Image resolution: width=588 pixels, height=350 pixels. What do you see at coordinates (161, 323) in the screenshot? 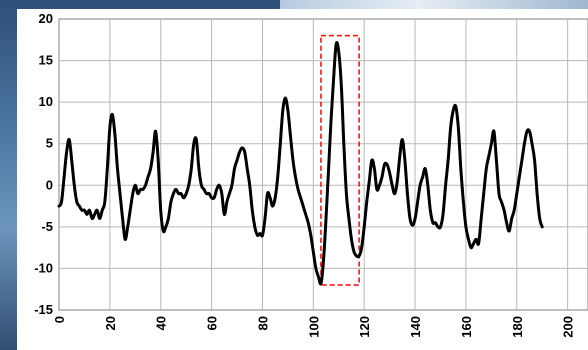
I see `x-tick-label: 40` at bounding box center [161, 323].